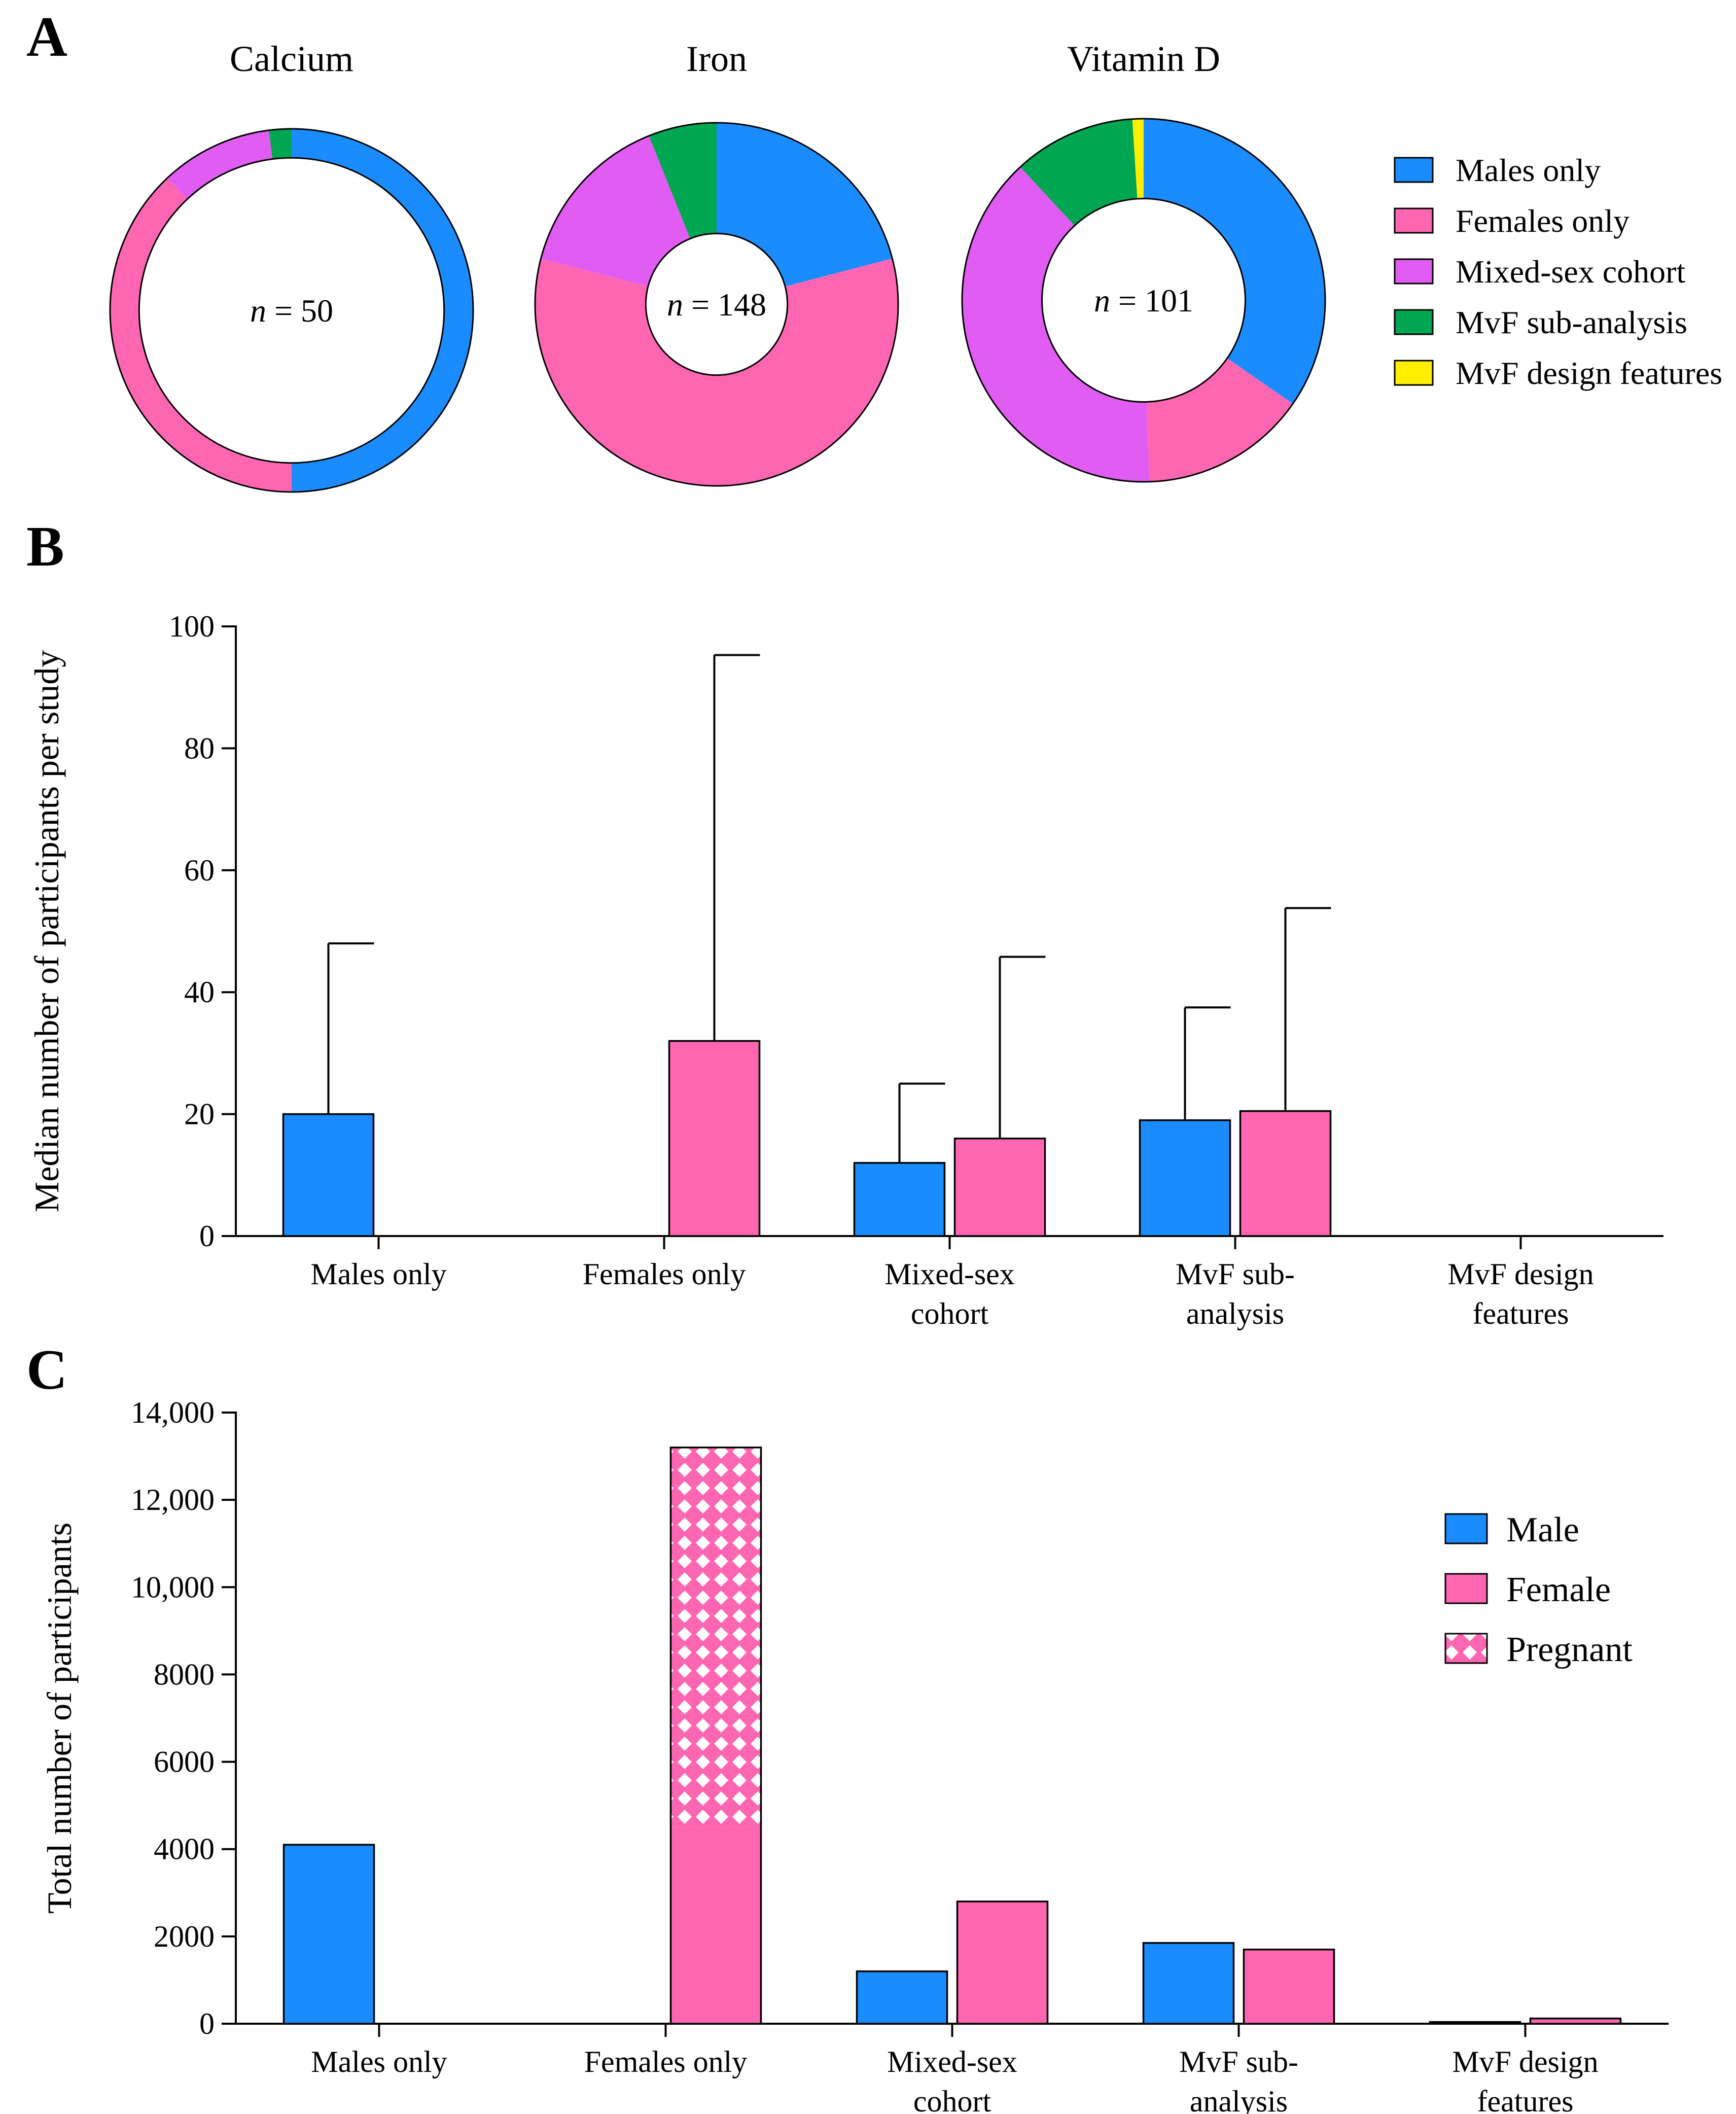 This screenshot has height=2114, width=1736. I want to click on x-tick-label: Mixed-sex, so click(949, 1274).